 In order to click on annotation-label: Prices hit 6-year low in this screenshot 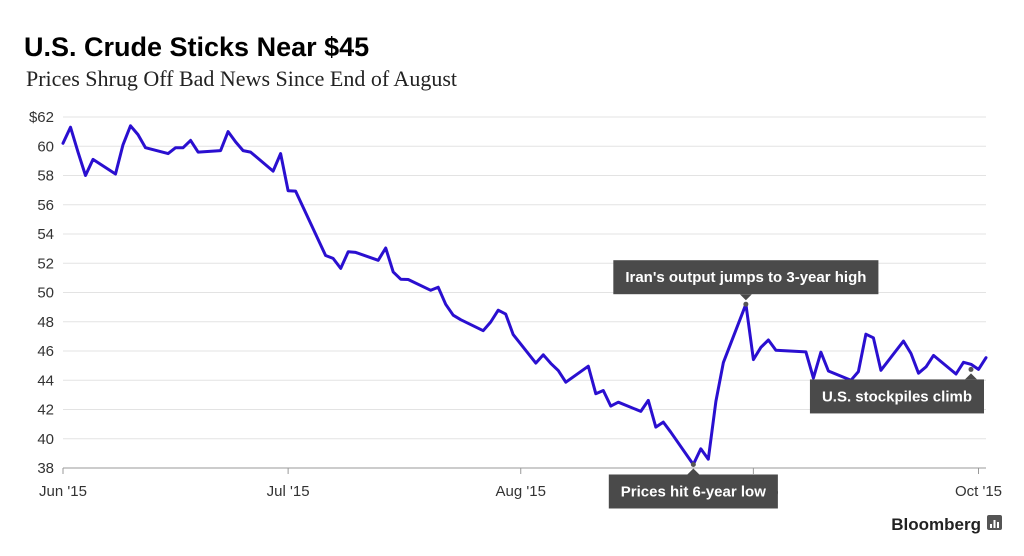, I will do `click(693, 491)`.